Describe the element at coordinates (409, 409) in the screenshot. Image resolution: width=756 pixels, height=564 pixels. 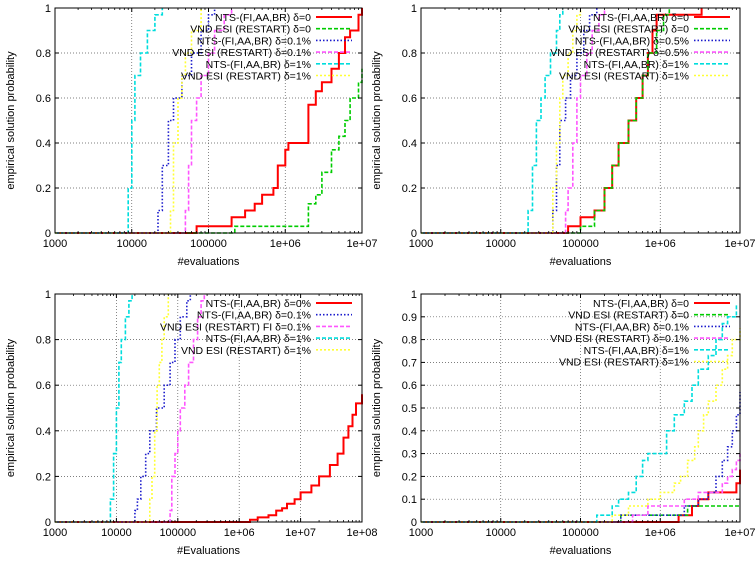
I see `y-tick-label: 0.5` at that location.